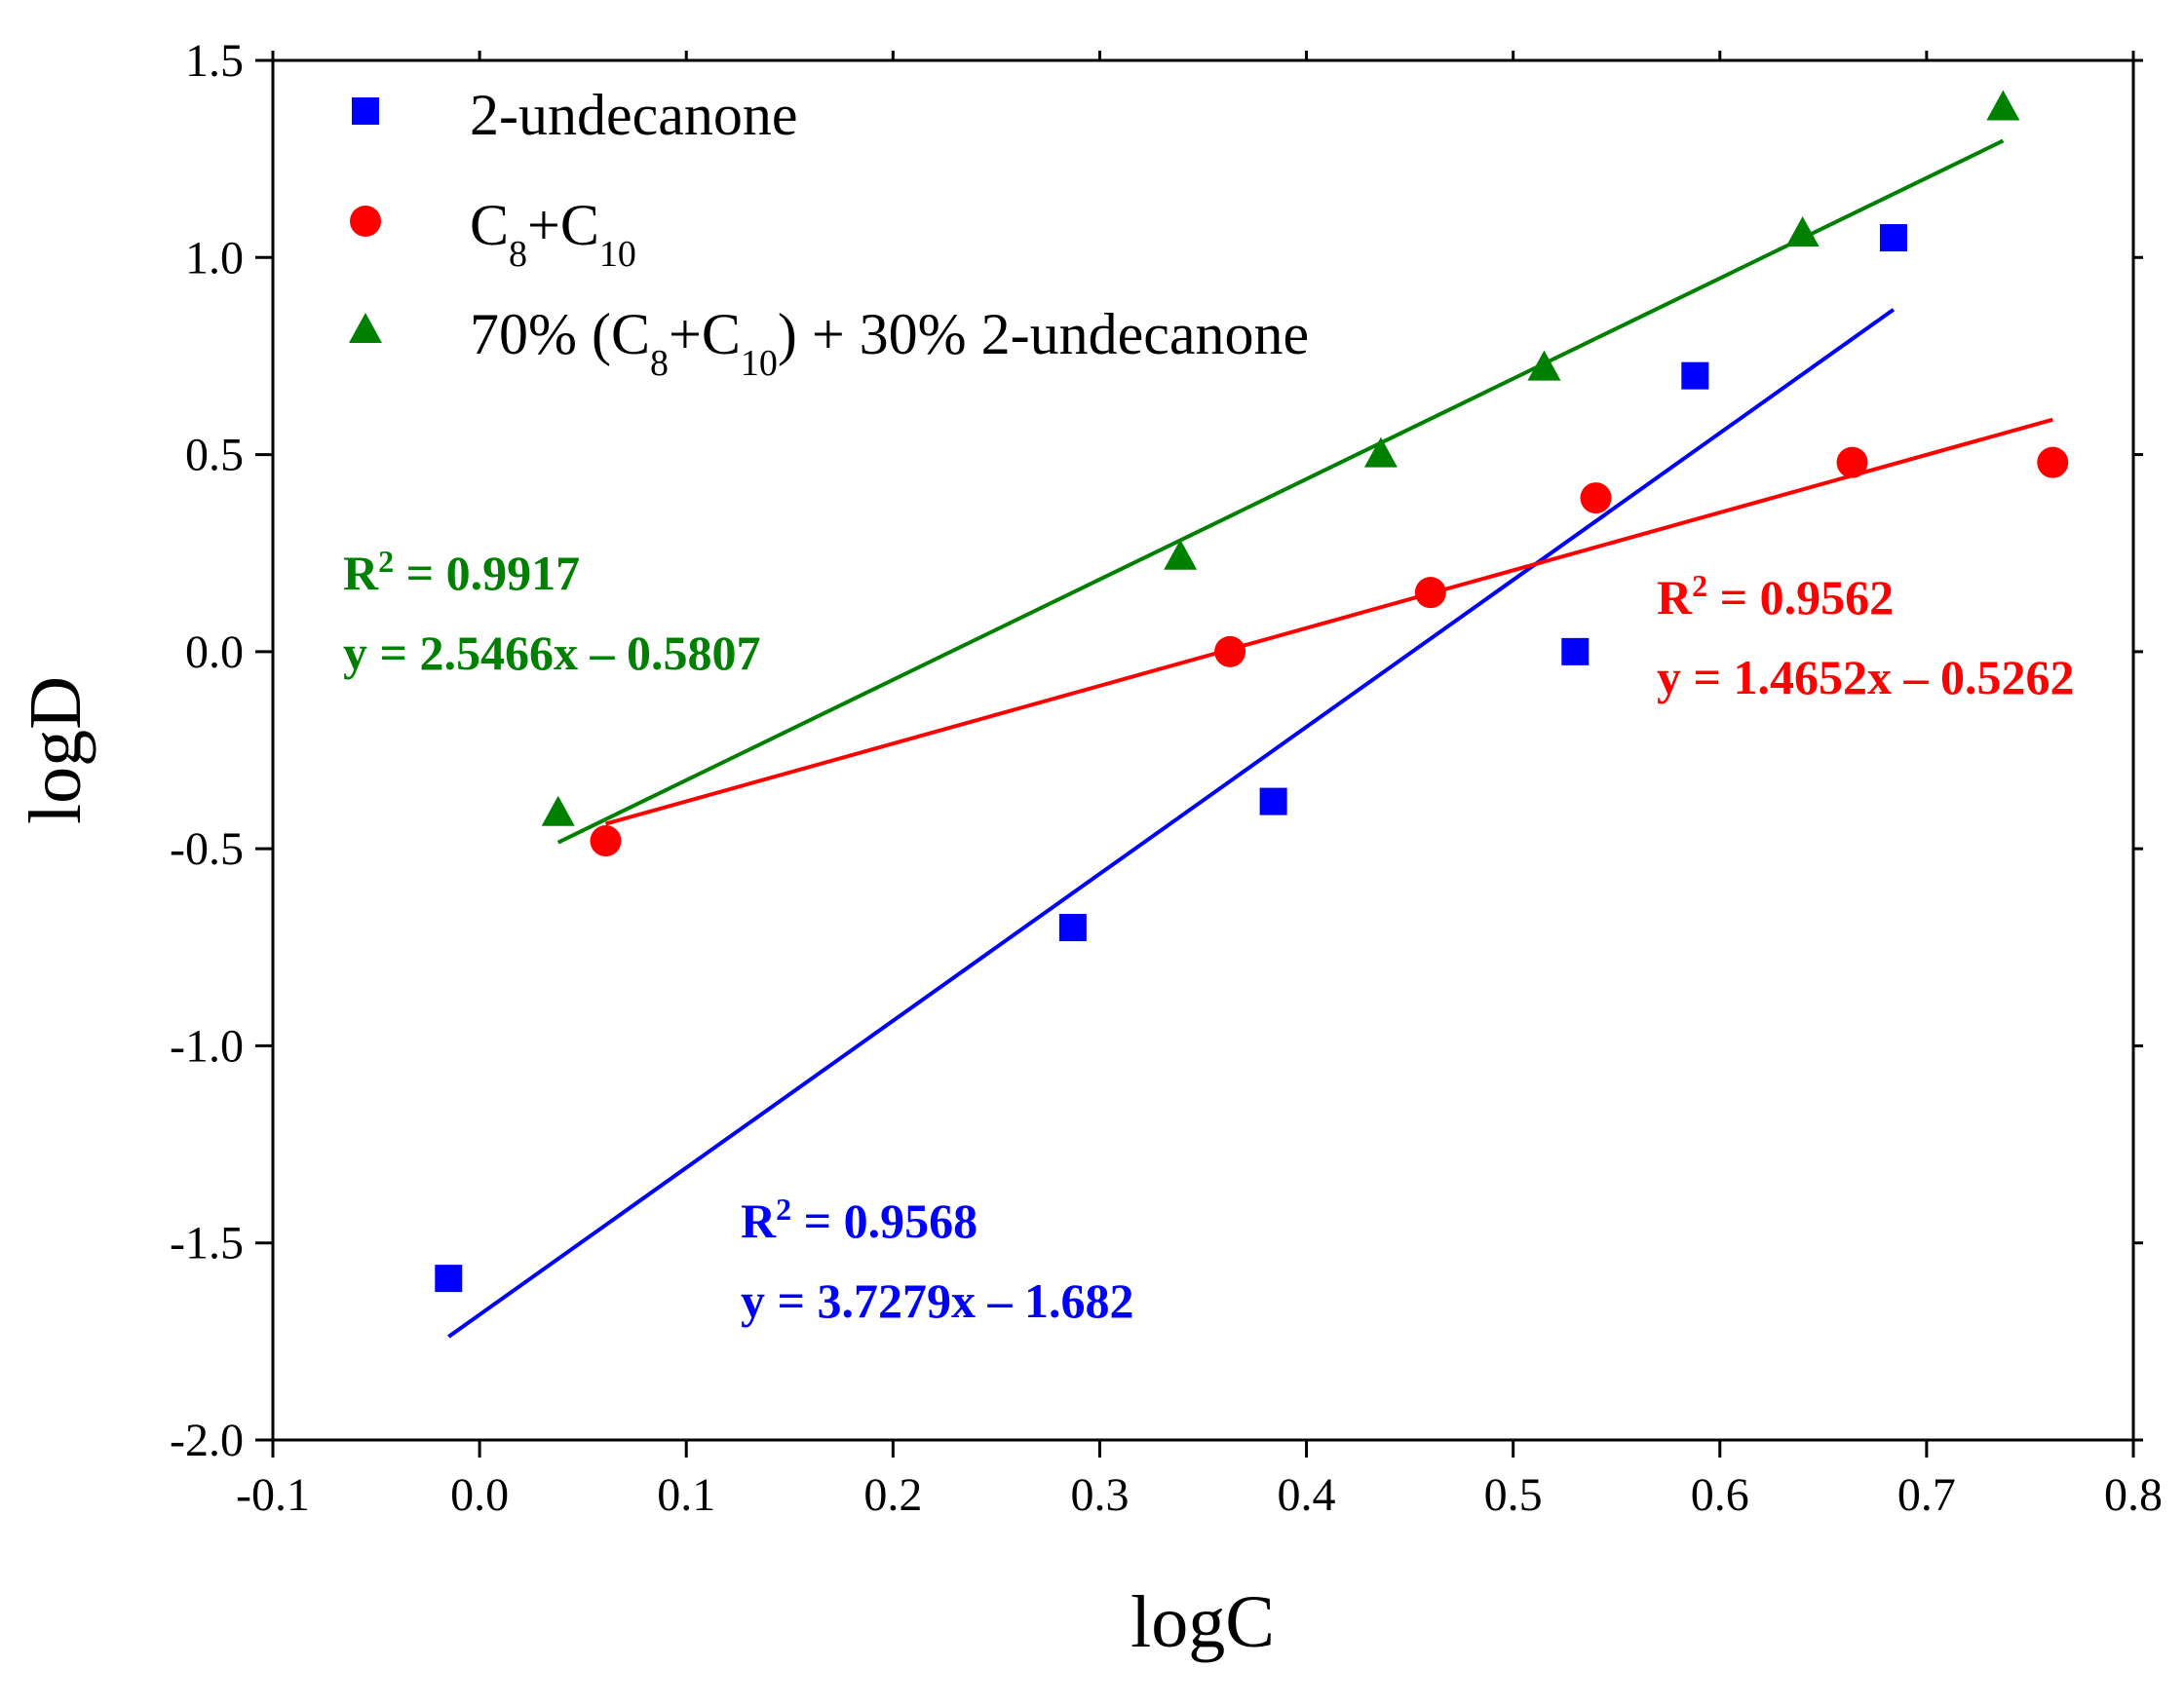 The height and width of the screenshot is (1705, 2184). What do you see at coordinates (461, 572) in the screenshot?
I see `r-squared-label: R2 = 0.9917` at bounding box center [461, 572].